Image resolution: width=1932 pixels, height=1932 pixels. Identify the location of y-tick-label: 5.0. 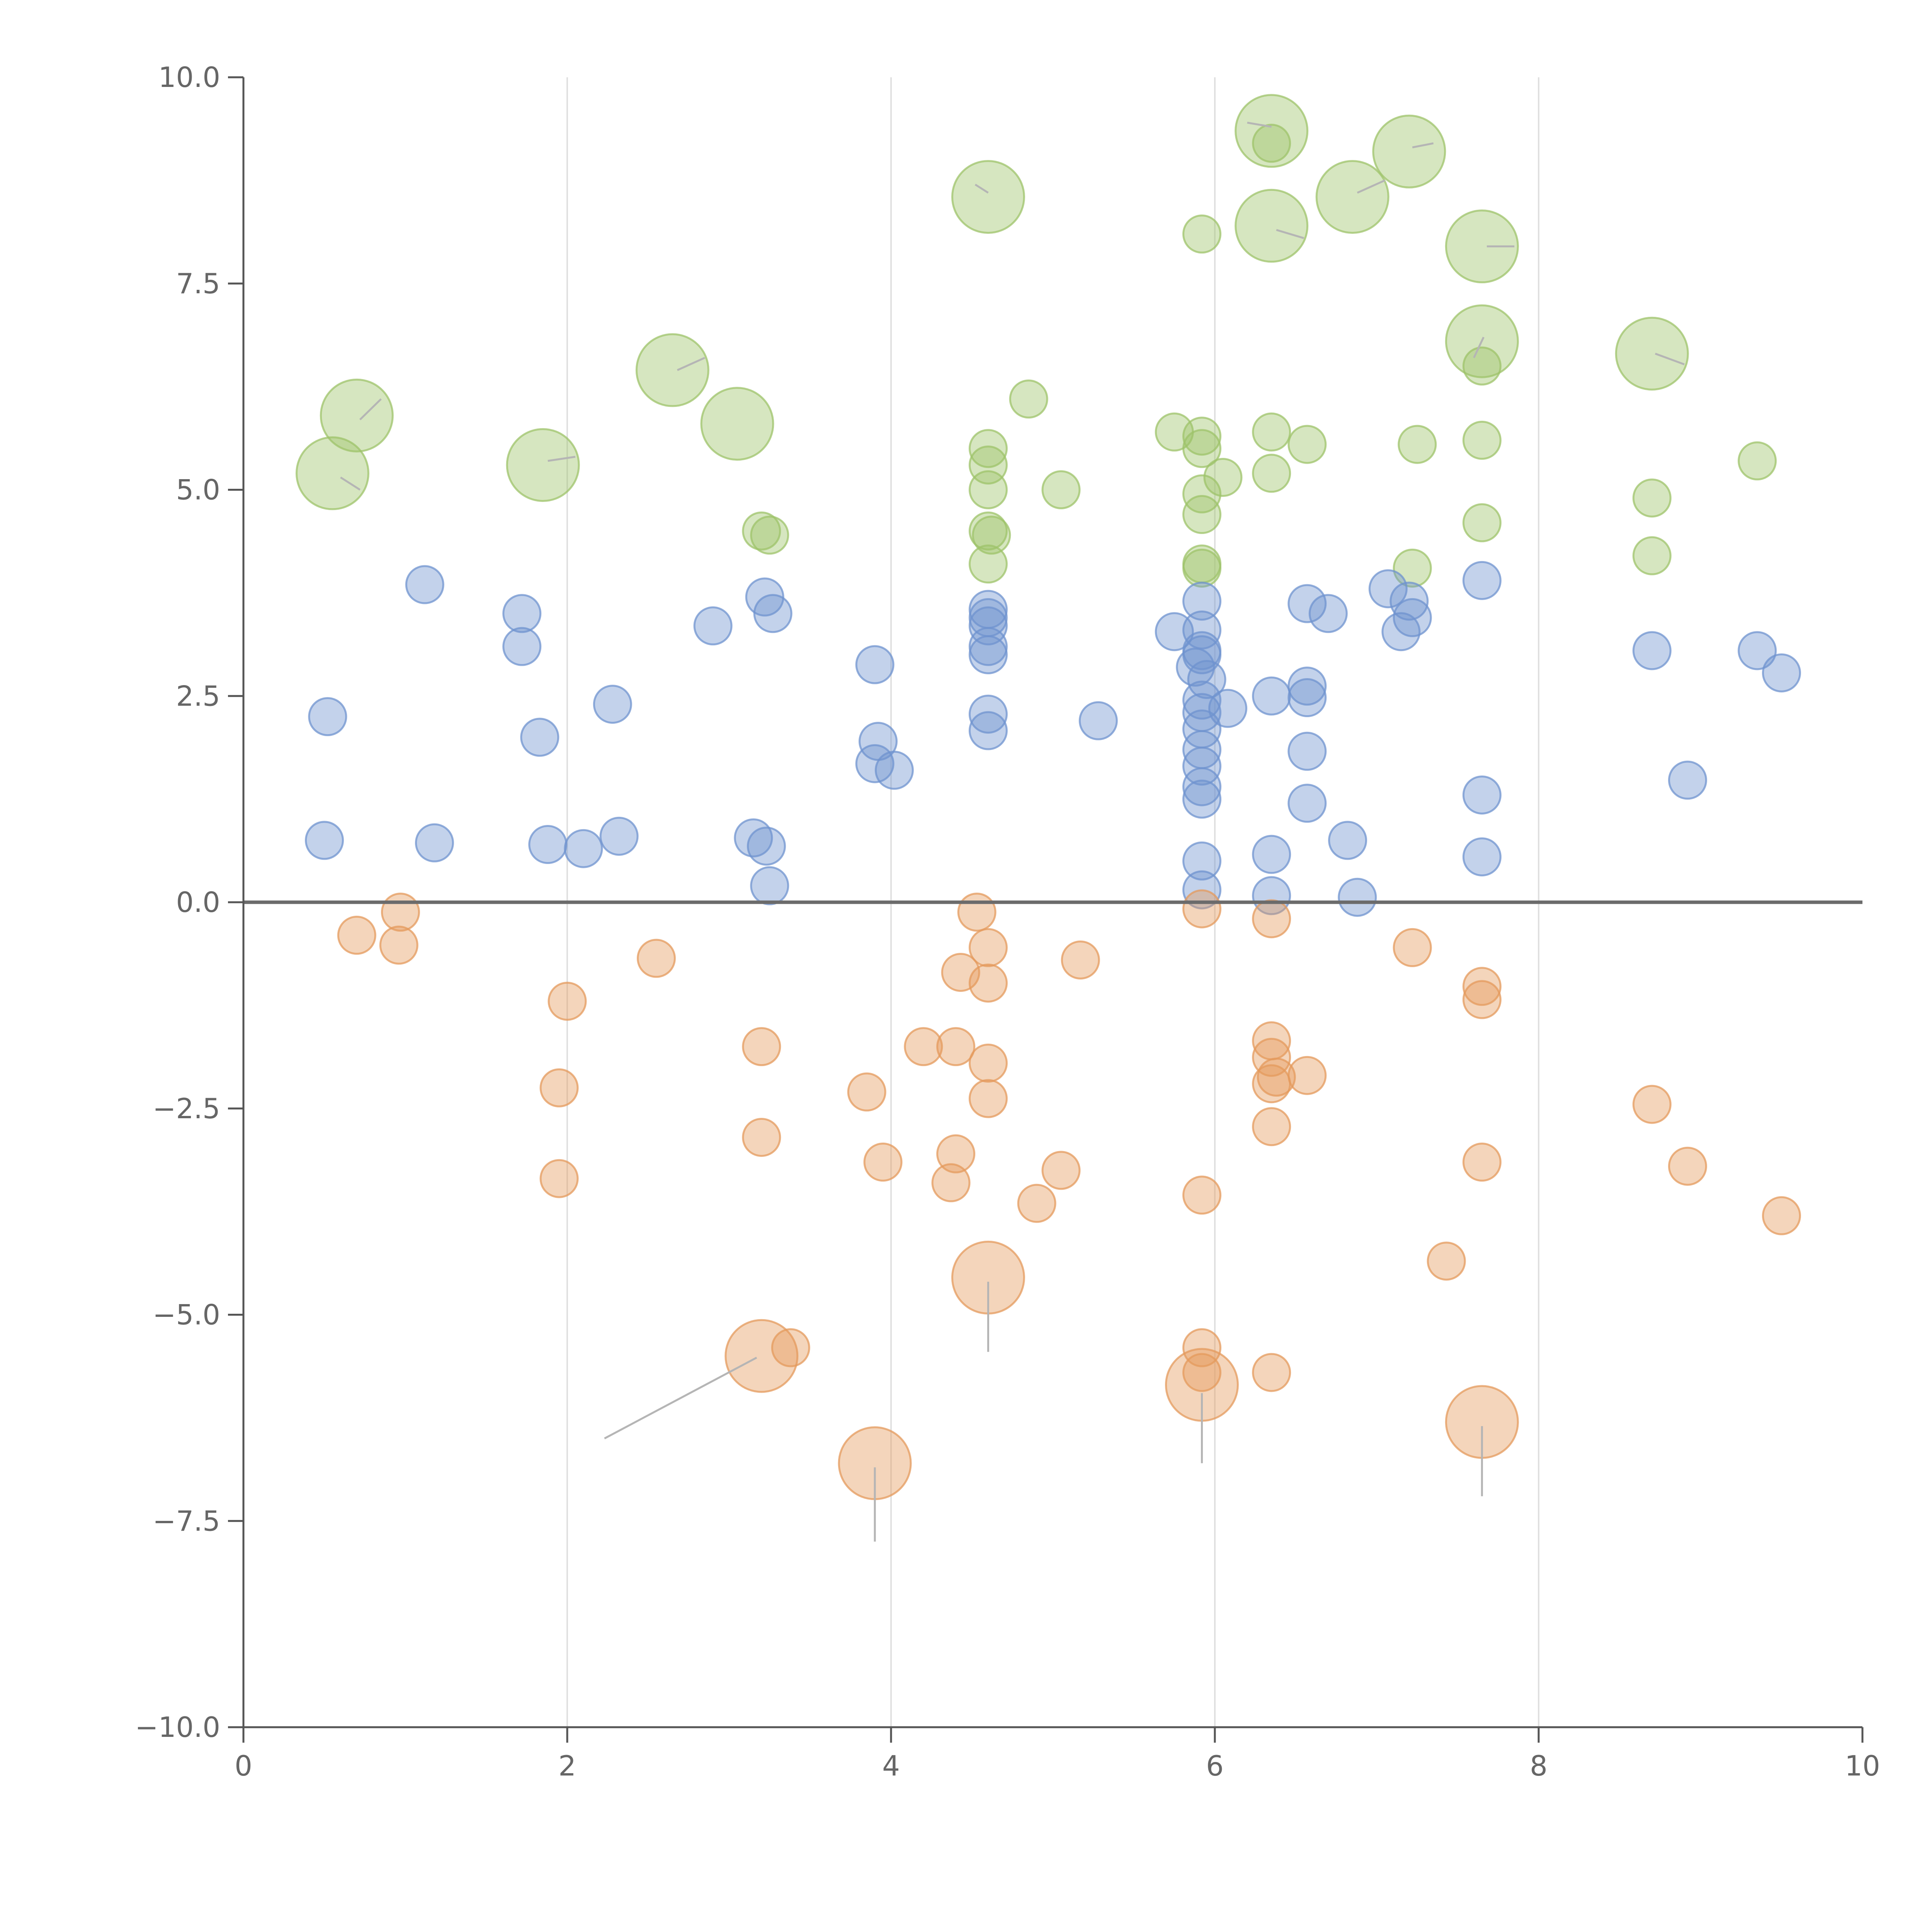
(198, 490).